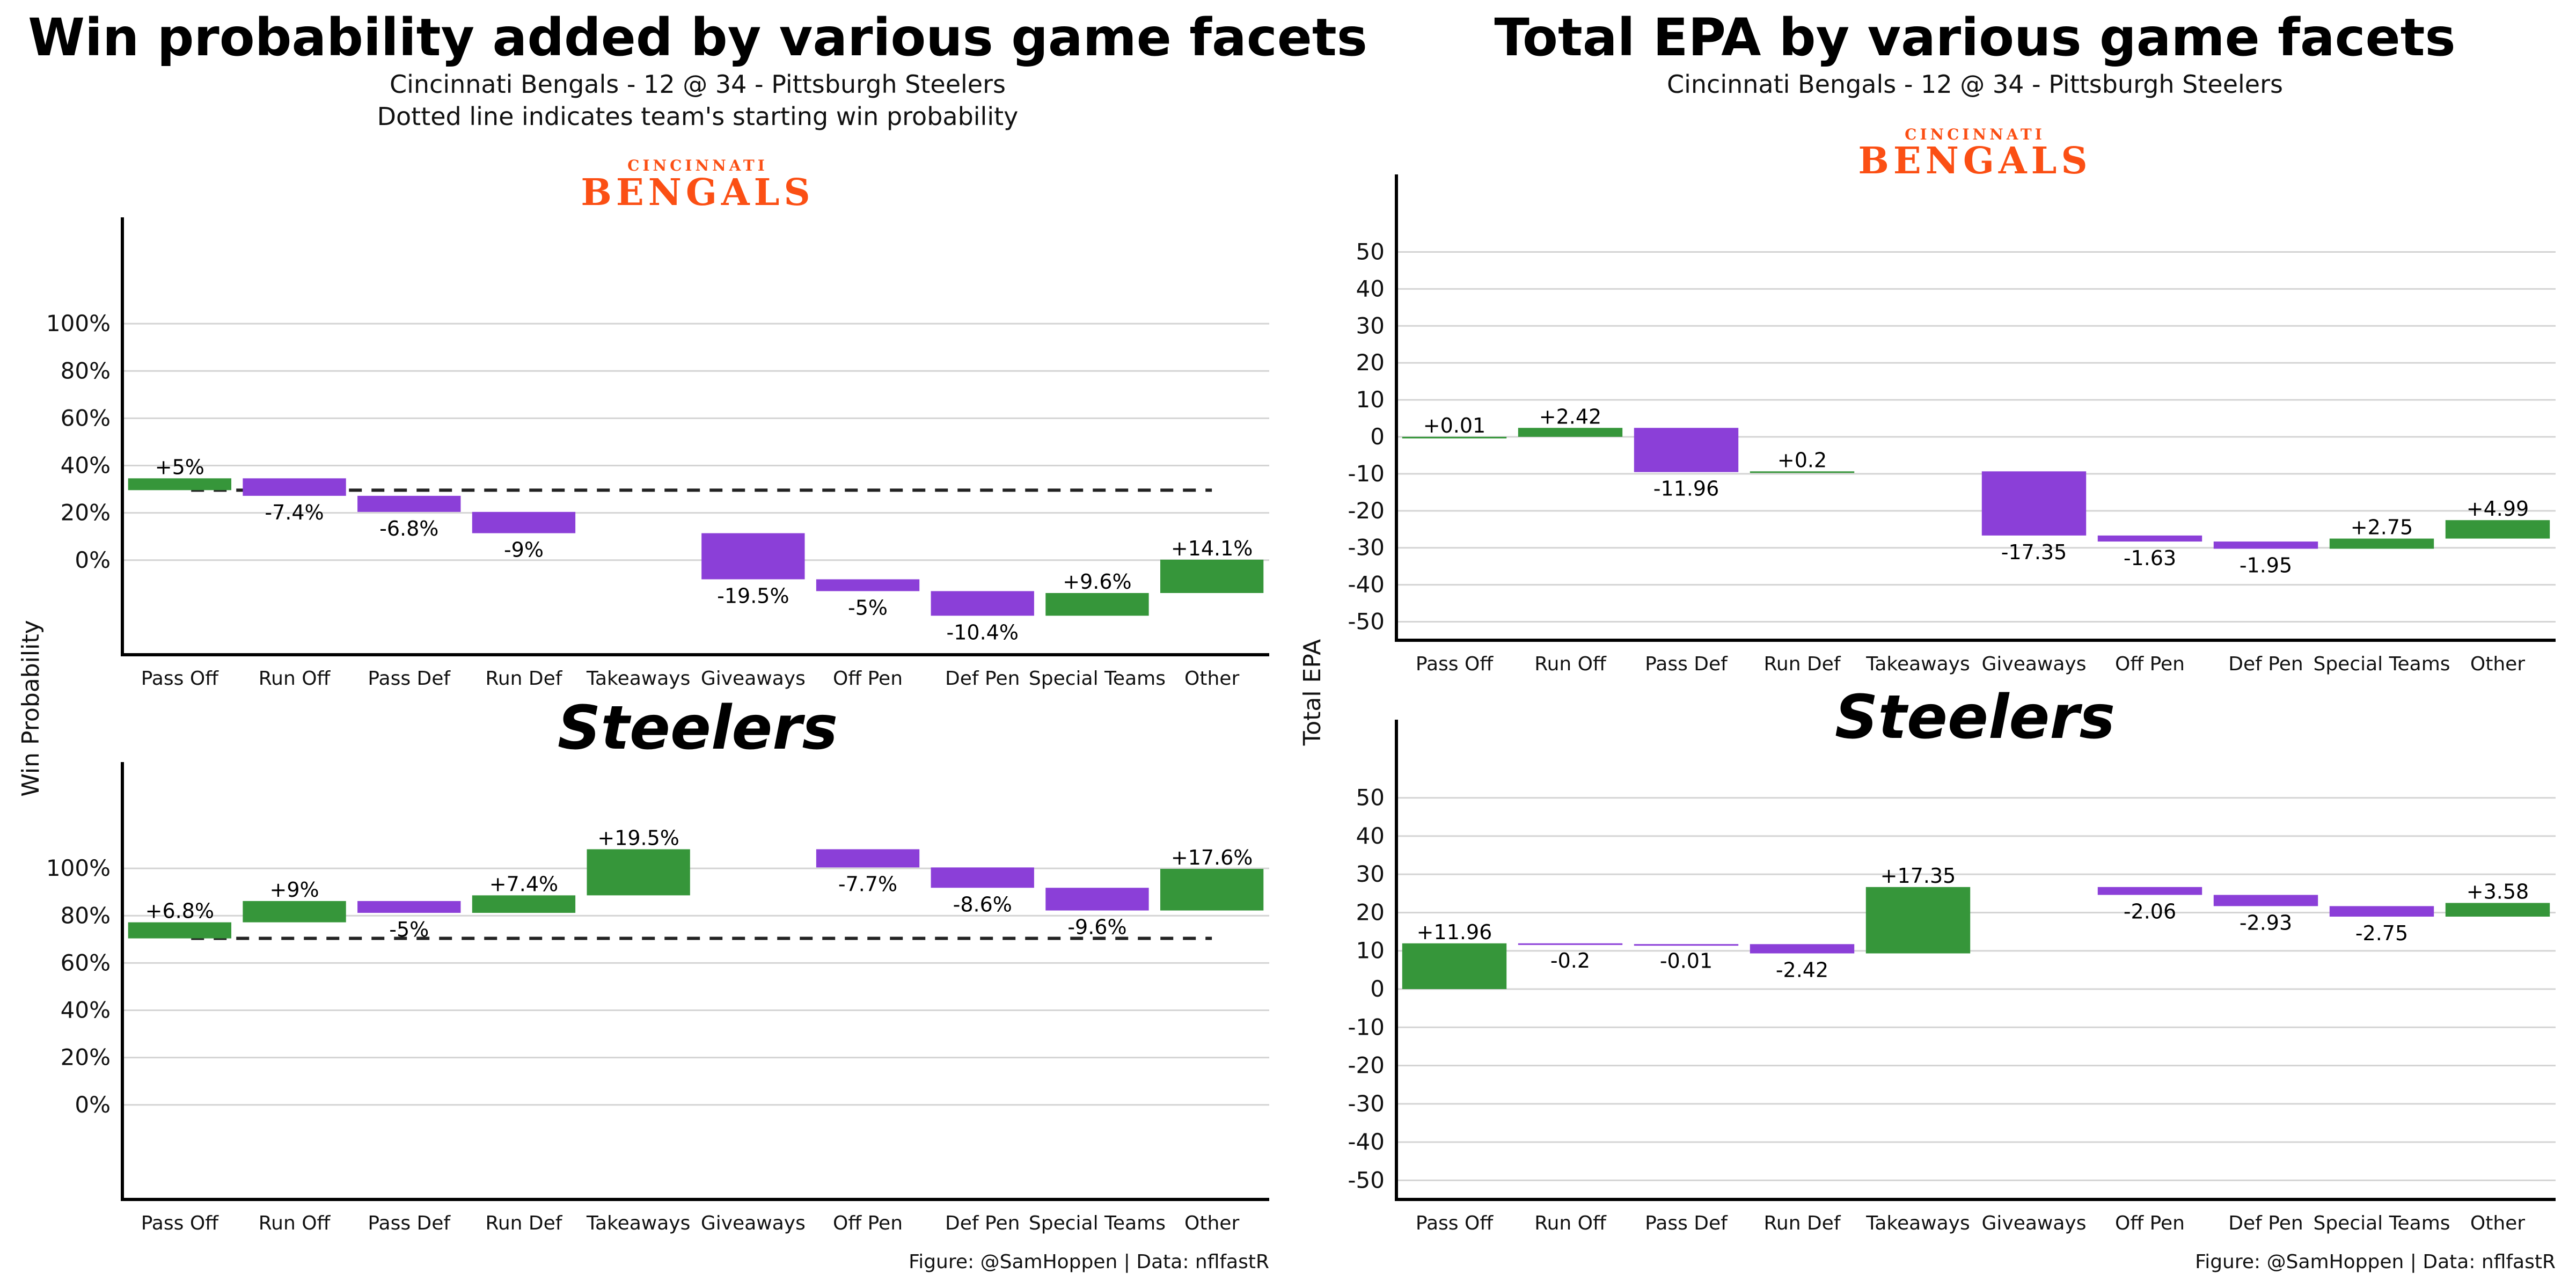 Image resolution: width=2576 pixels, height=1288 pixels. I want to click on bar-value-label: -10.4%, so click(983, 632).